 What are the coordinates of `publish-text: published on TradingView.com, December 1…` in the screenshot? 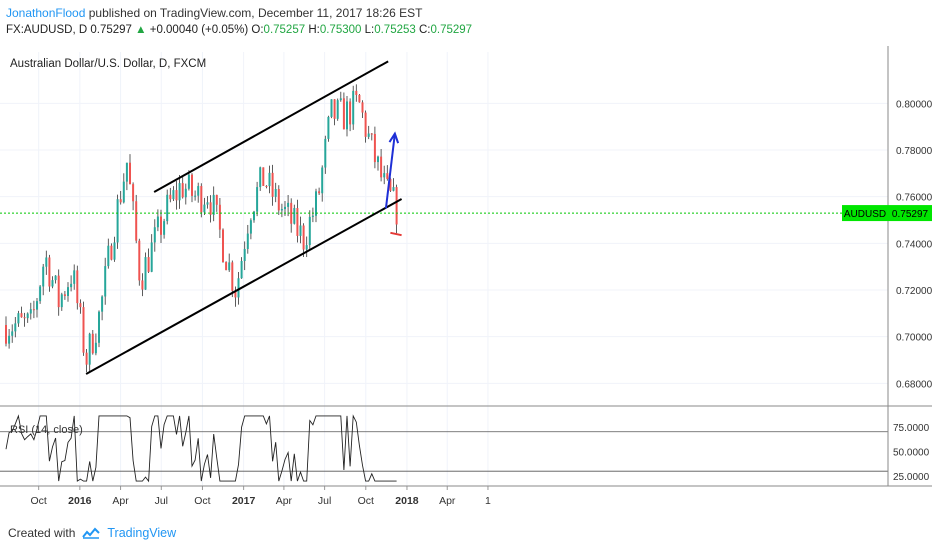 It's located at (254, 13).